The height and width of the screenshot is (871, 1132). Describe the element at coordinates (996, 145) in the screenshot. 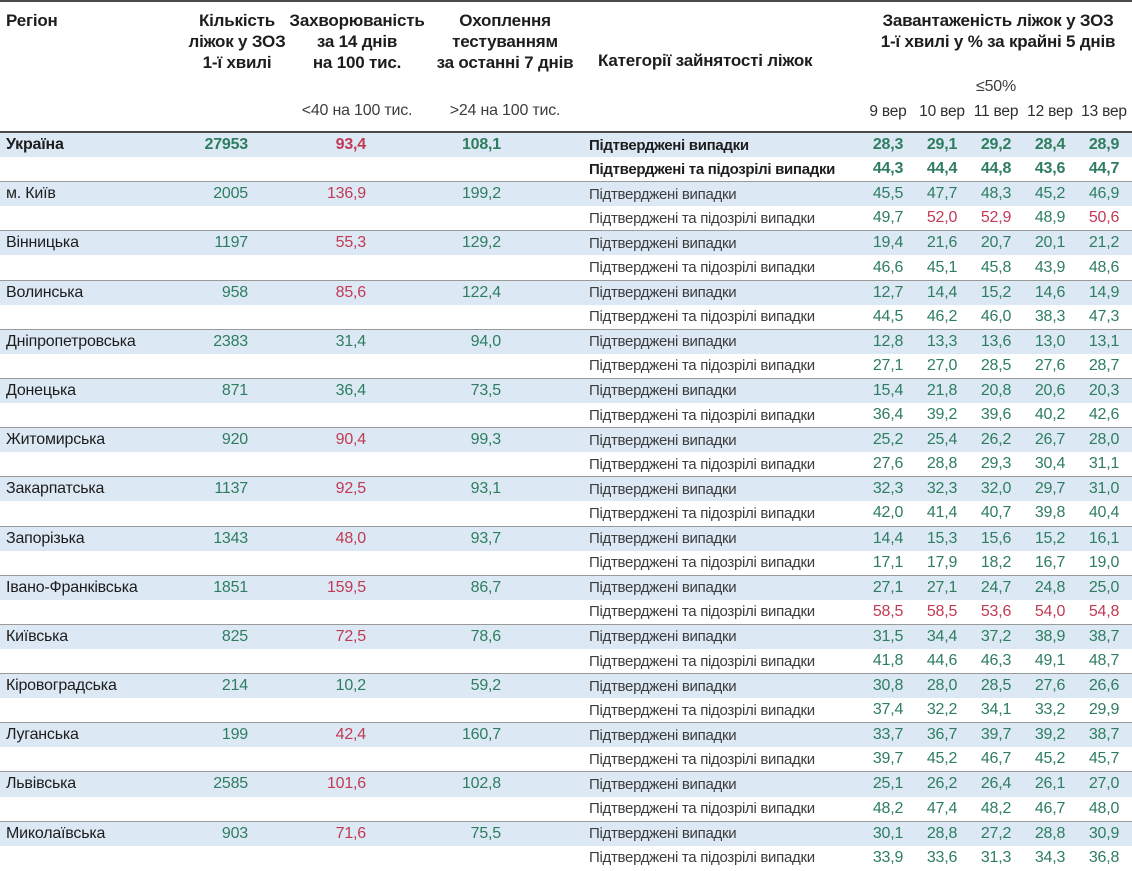

I see `occupancy-value: 29,2` at that location.